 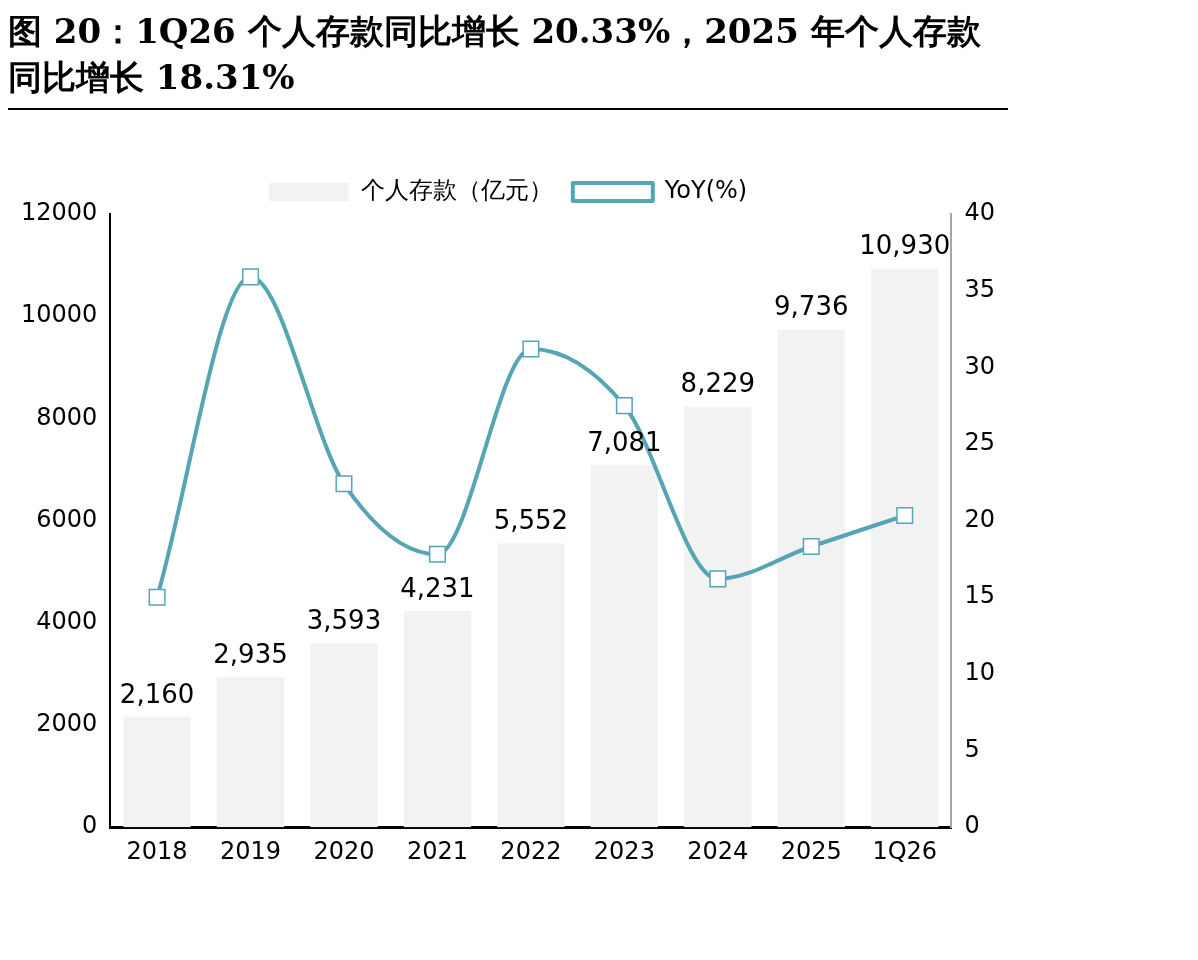 I want to click on y2-tick-label: 5, so click(x=972, y=748).